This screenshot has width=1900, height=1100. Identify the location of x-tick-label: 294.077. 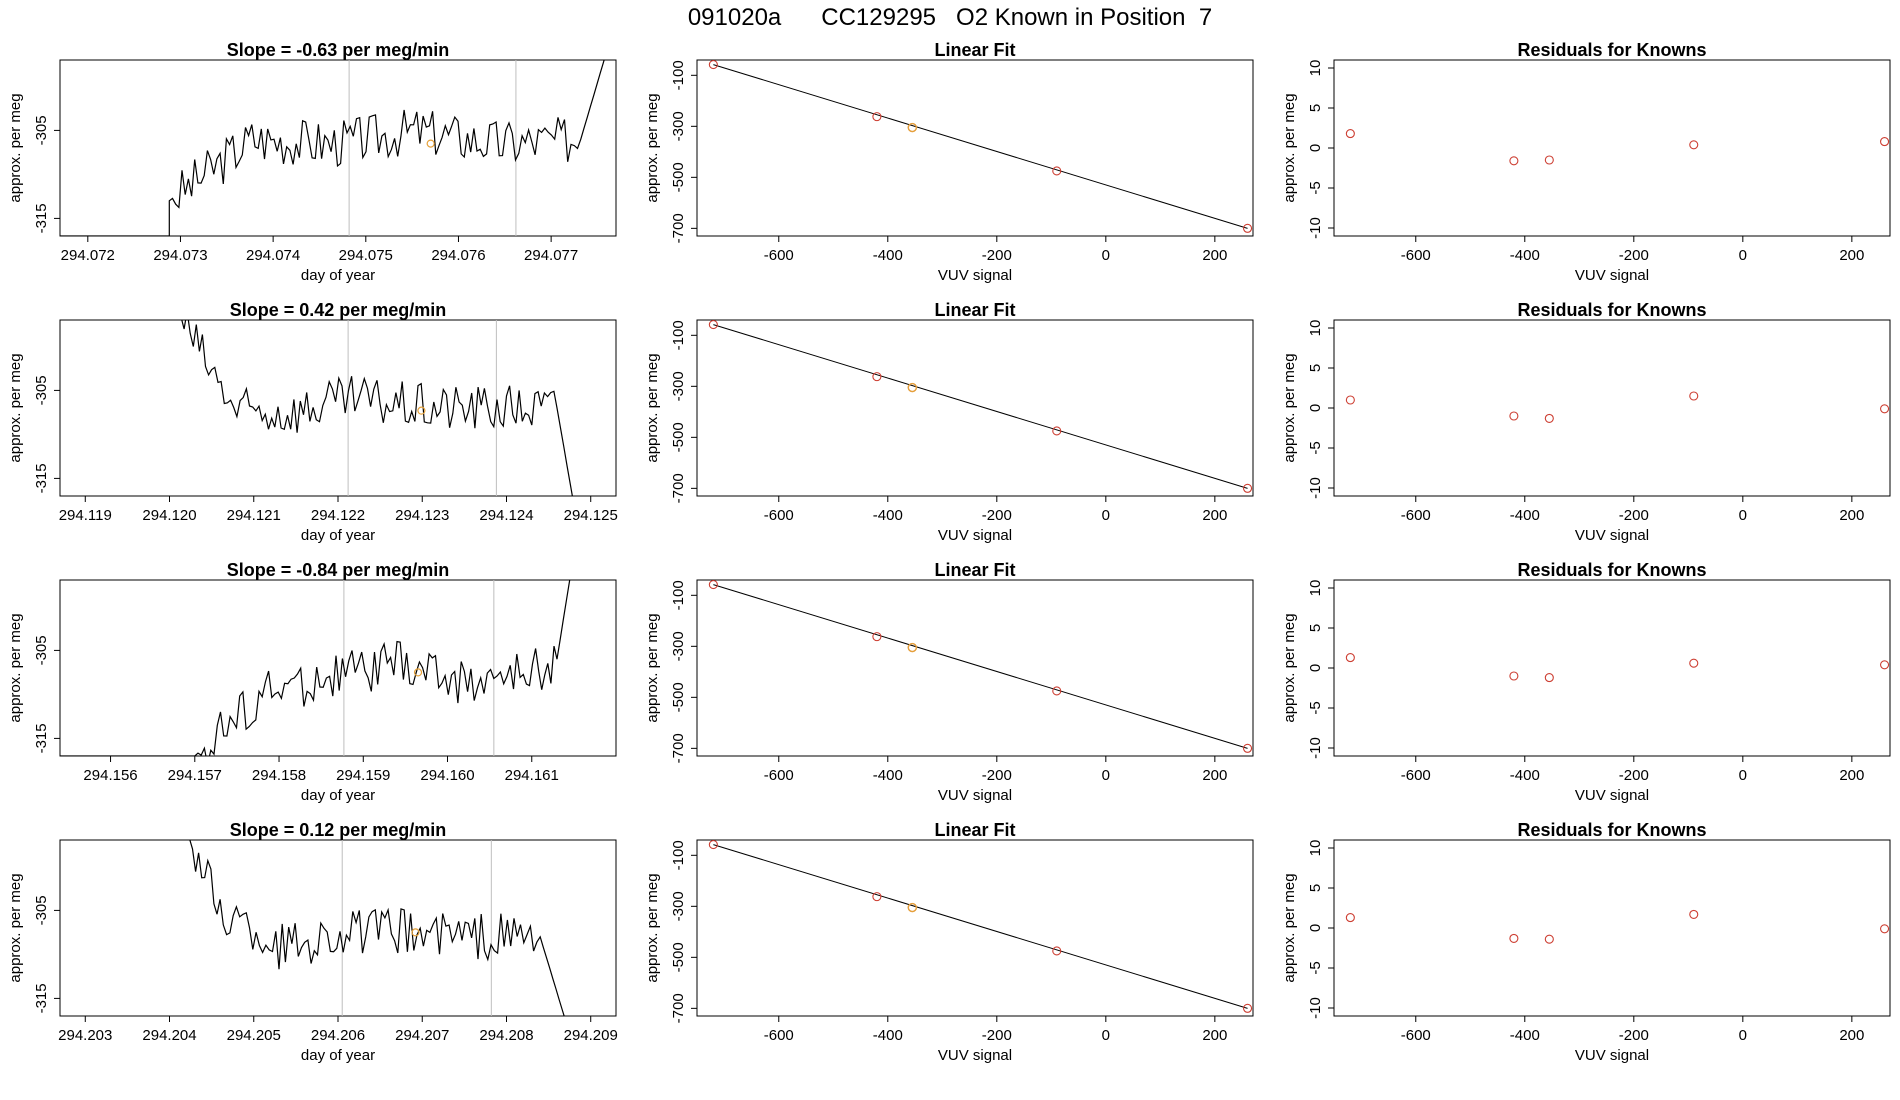
(551, 255).